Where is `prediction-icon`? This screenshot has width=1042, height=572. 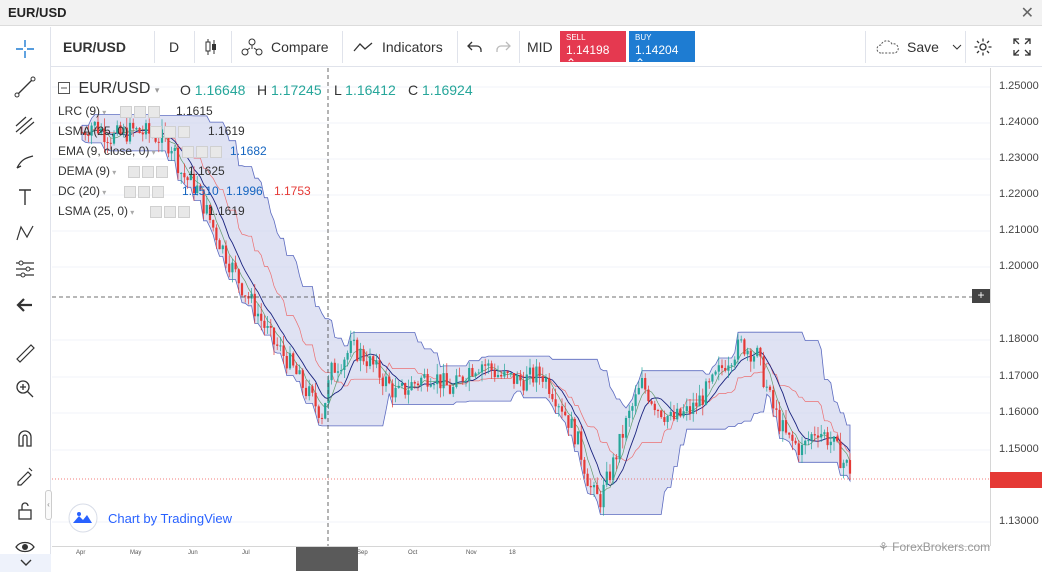
prediction-icon is located at coordinates (25, 269).